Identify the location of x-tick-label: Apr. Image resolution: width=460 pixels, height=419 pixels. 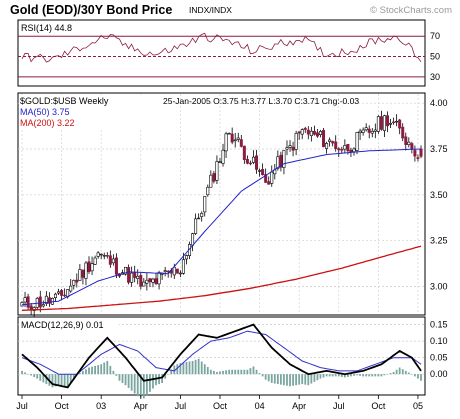
(299, 406).